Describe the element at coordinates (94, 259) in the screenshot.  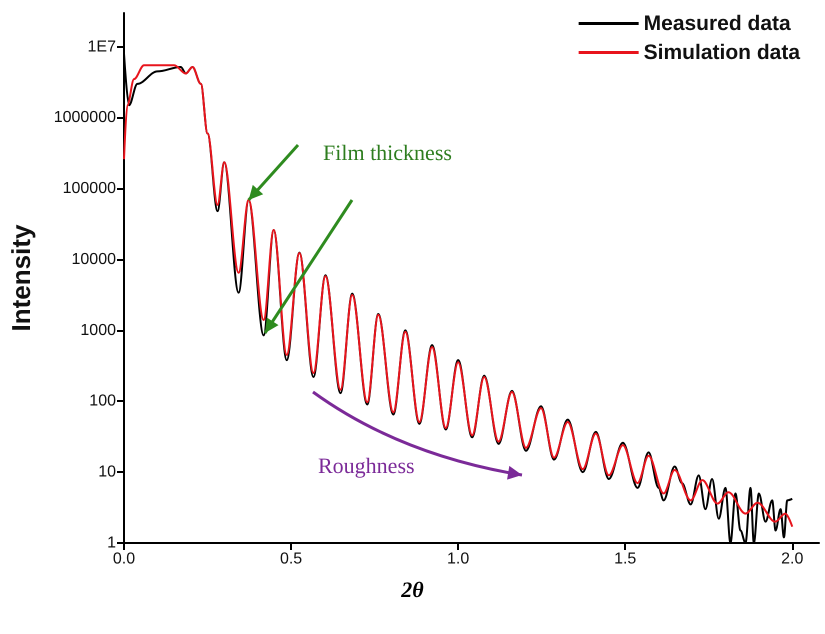
I see `y-tick-label: 10000` at that location.